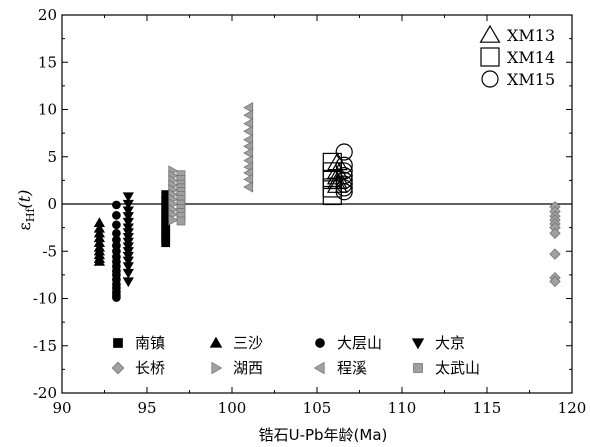 This screenshot has width=590, height=447. I want to click on x-tick-label: 105, so click(317, 408).